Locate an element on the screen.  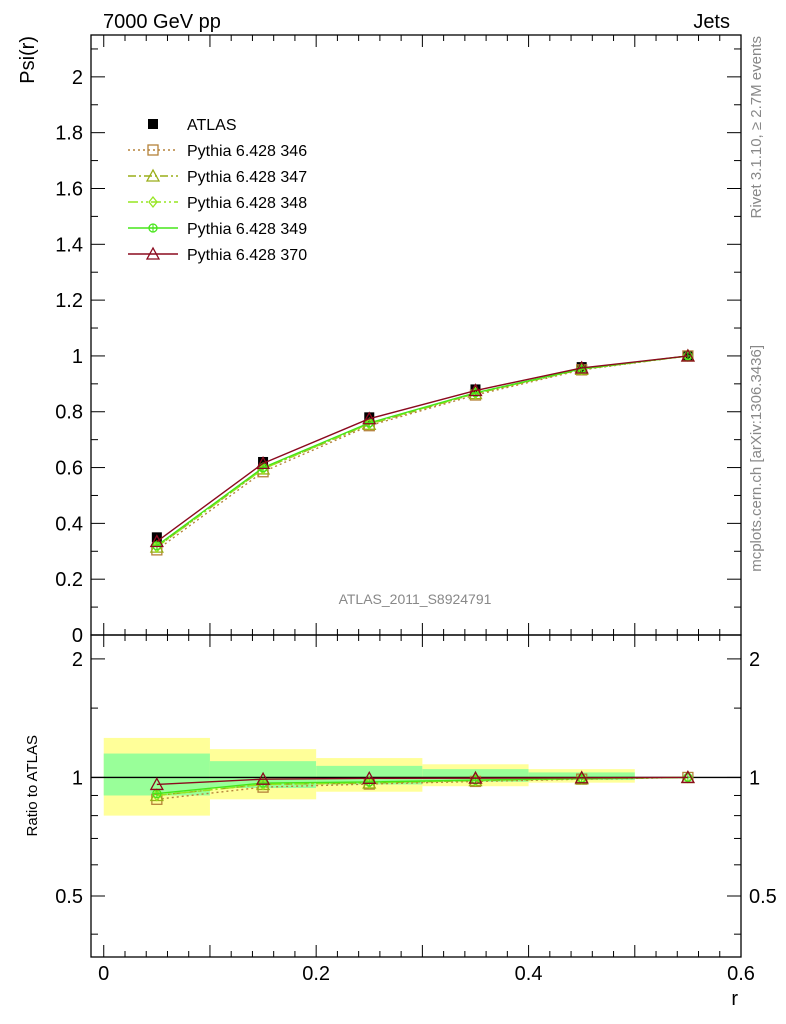
y-tick-label: 0.8 is located at coordinates (69, 413).